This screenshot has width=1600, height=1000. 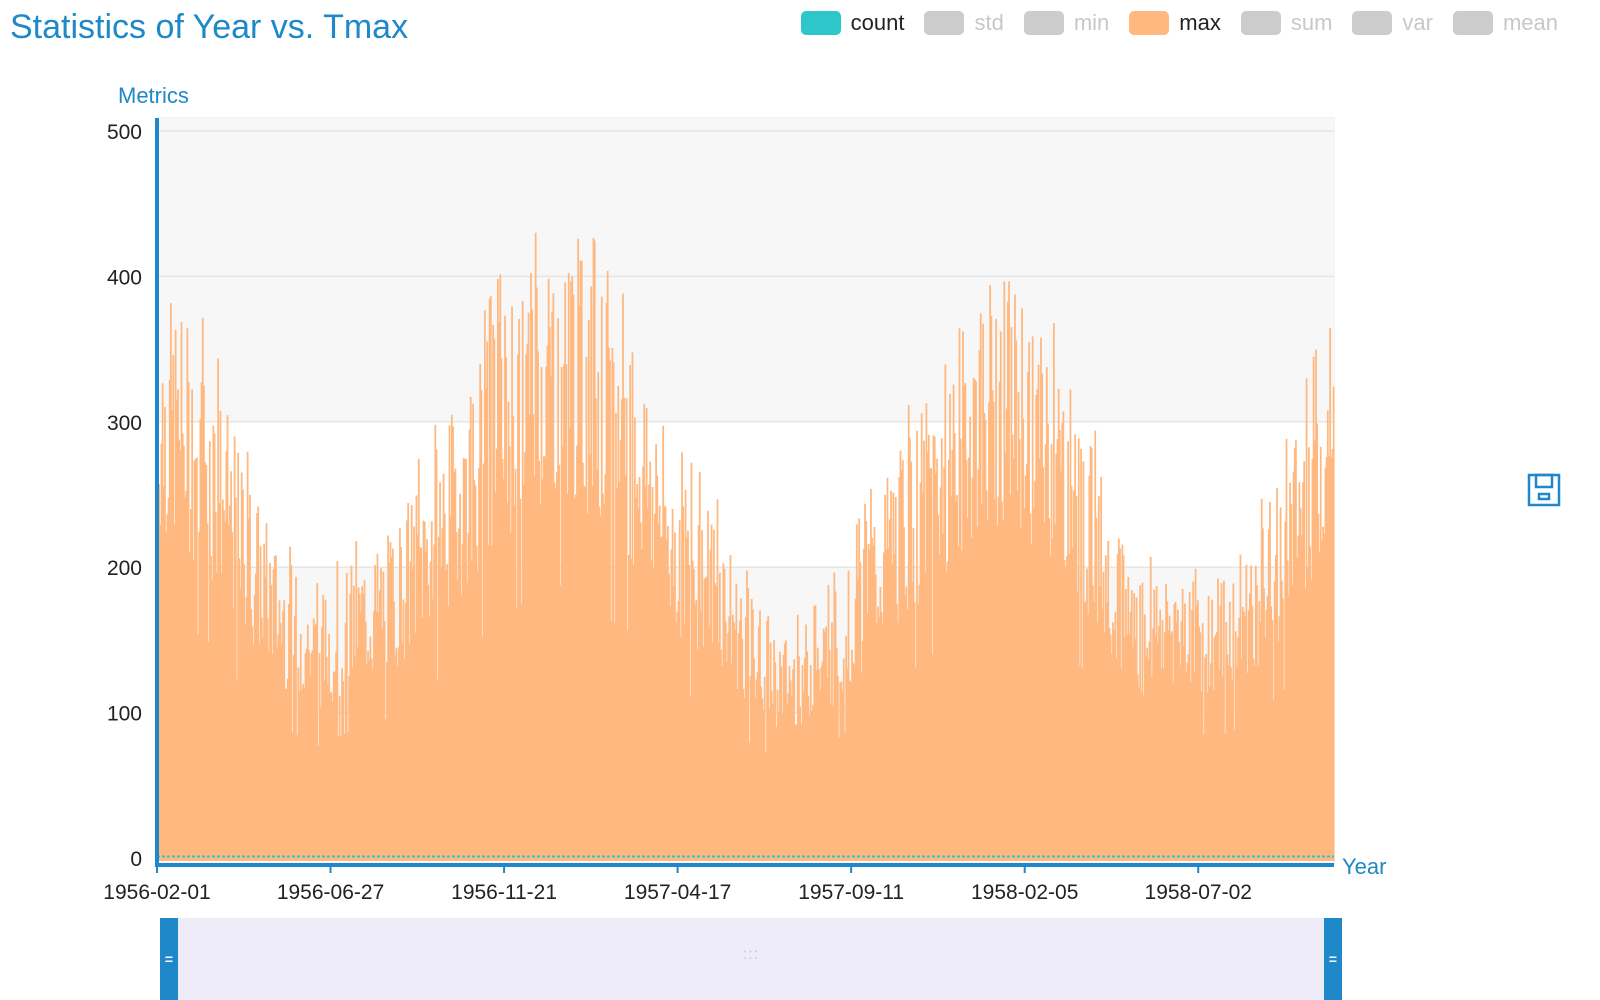 I want to click on zoom-handle-right: =, so click(x=1333, y=959).